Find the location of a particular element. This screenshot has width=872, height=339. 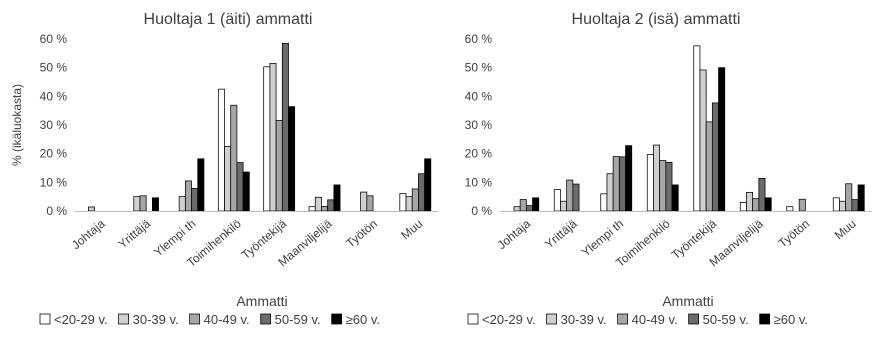

legend-label: 30-39 v. is located at coordinates (156, 319).